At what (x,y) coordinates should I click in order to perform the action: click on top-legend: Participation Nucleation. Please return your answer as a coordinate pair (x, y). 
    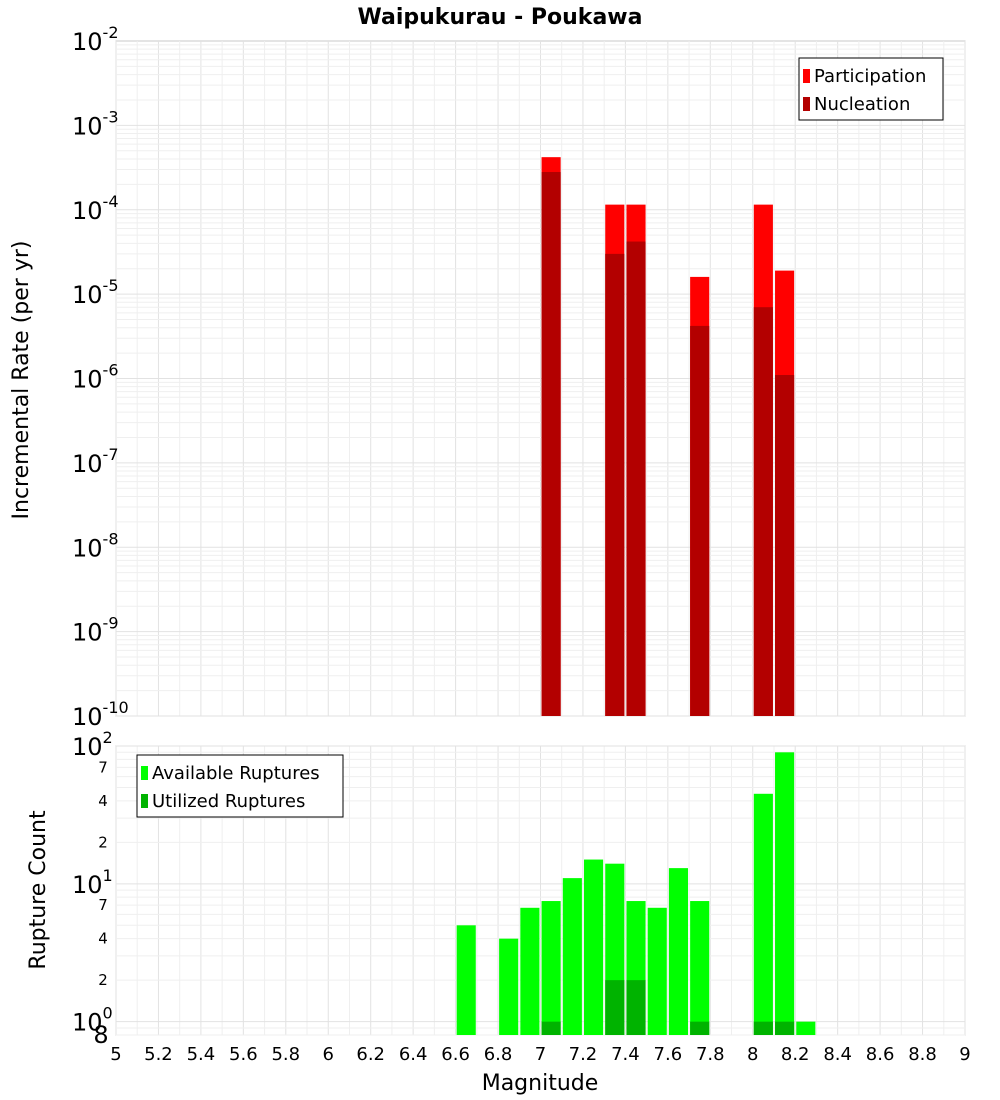
    Looking at the image, I should click on (871, 89).